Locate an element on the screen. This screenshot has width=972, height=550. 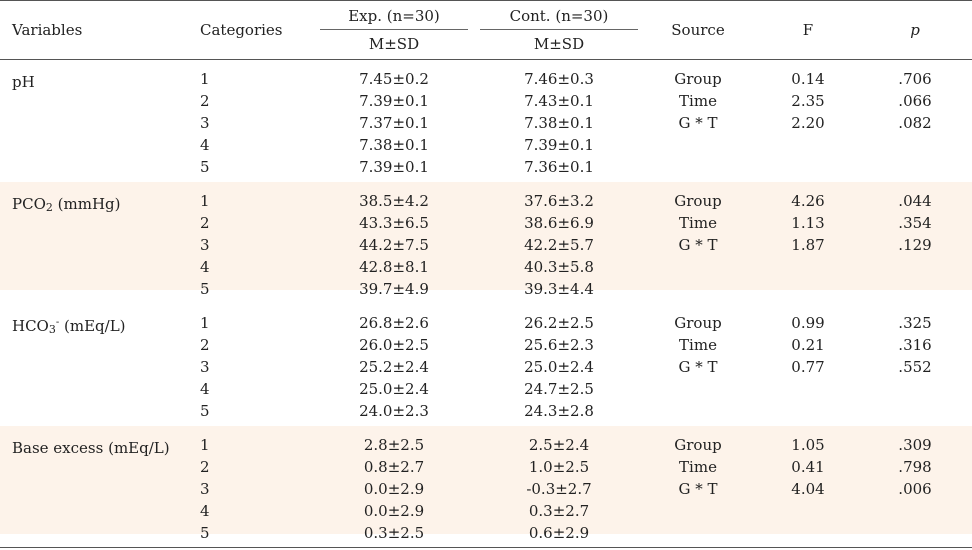
exp-value-cell: 7.39±0.1 is located at coordinates (394, 101).